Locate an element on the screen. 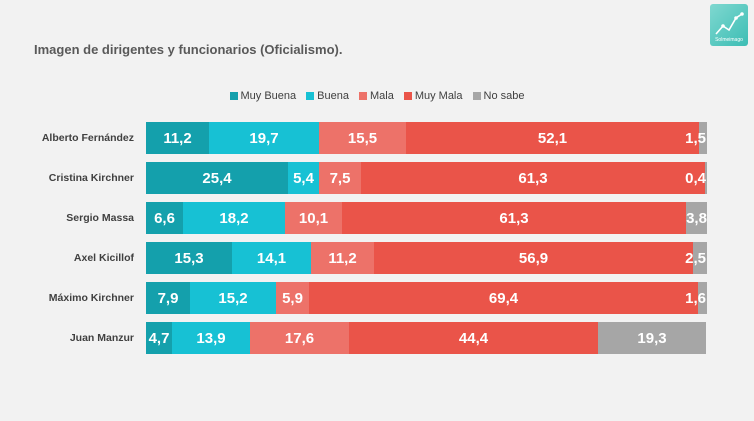 The height and width of the screenshot is (421, 754). brand-logo-text: Solmeimago is located at coordinates (729, 40).